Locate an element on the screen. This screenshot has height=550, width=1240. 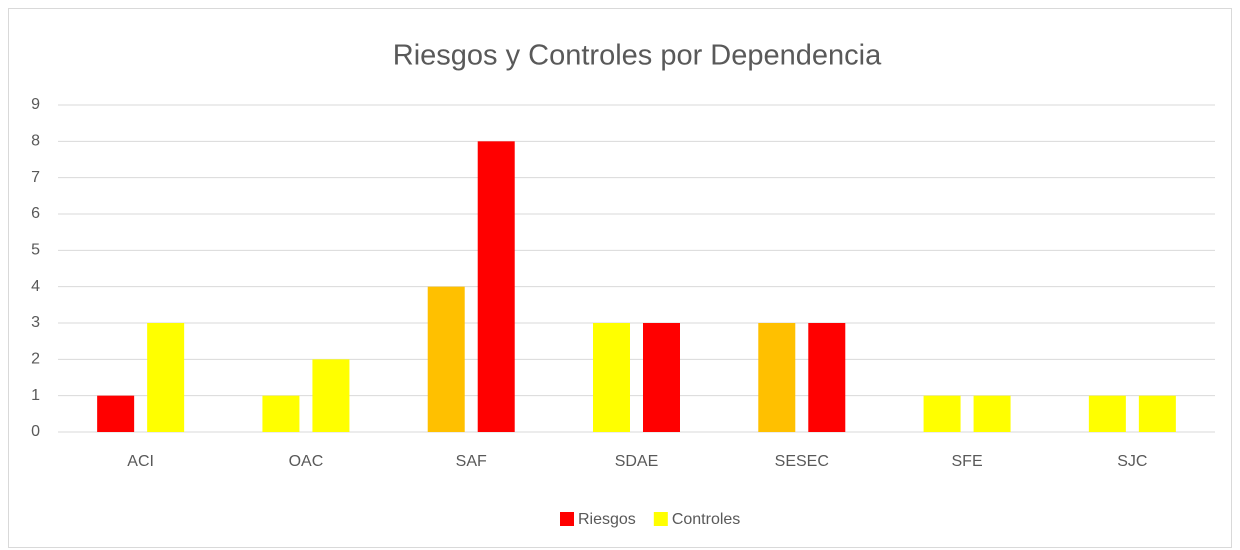
x-tick-label: SESEC is located at coordinates (802, 461).